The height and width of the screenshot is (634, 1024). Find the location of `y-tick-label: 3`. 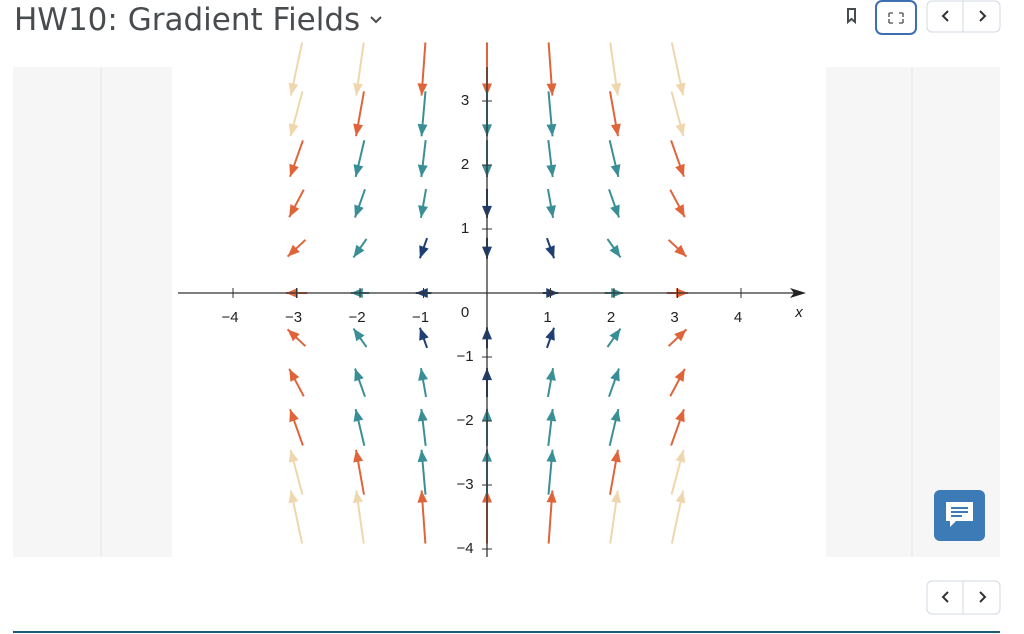

y-tick-label: 3 is located at coordinates (465, 100).